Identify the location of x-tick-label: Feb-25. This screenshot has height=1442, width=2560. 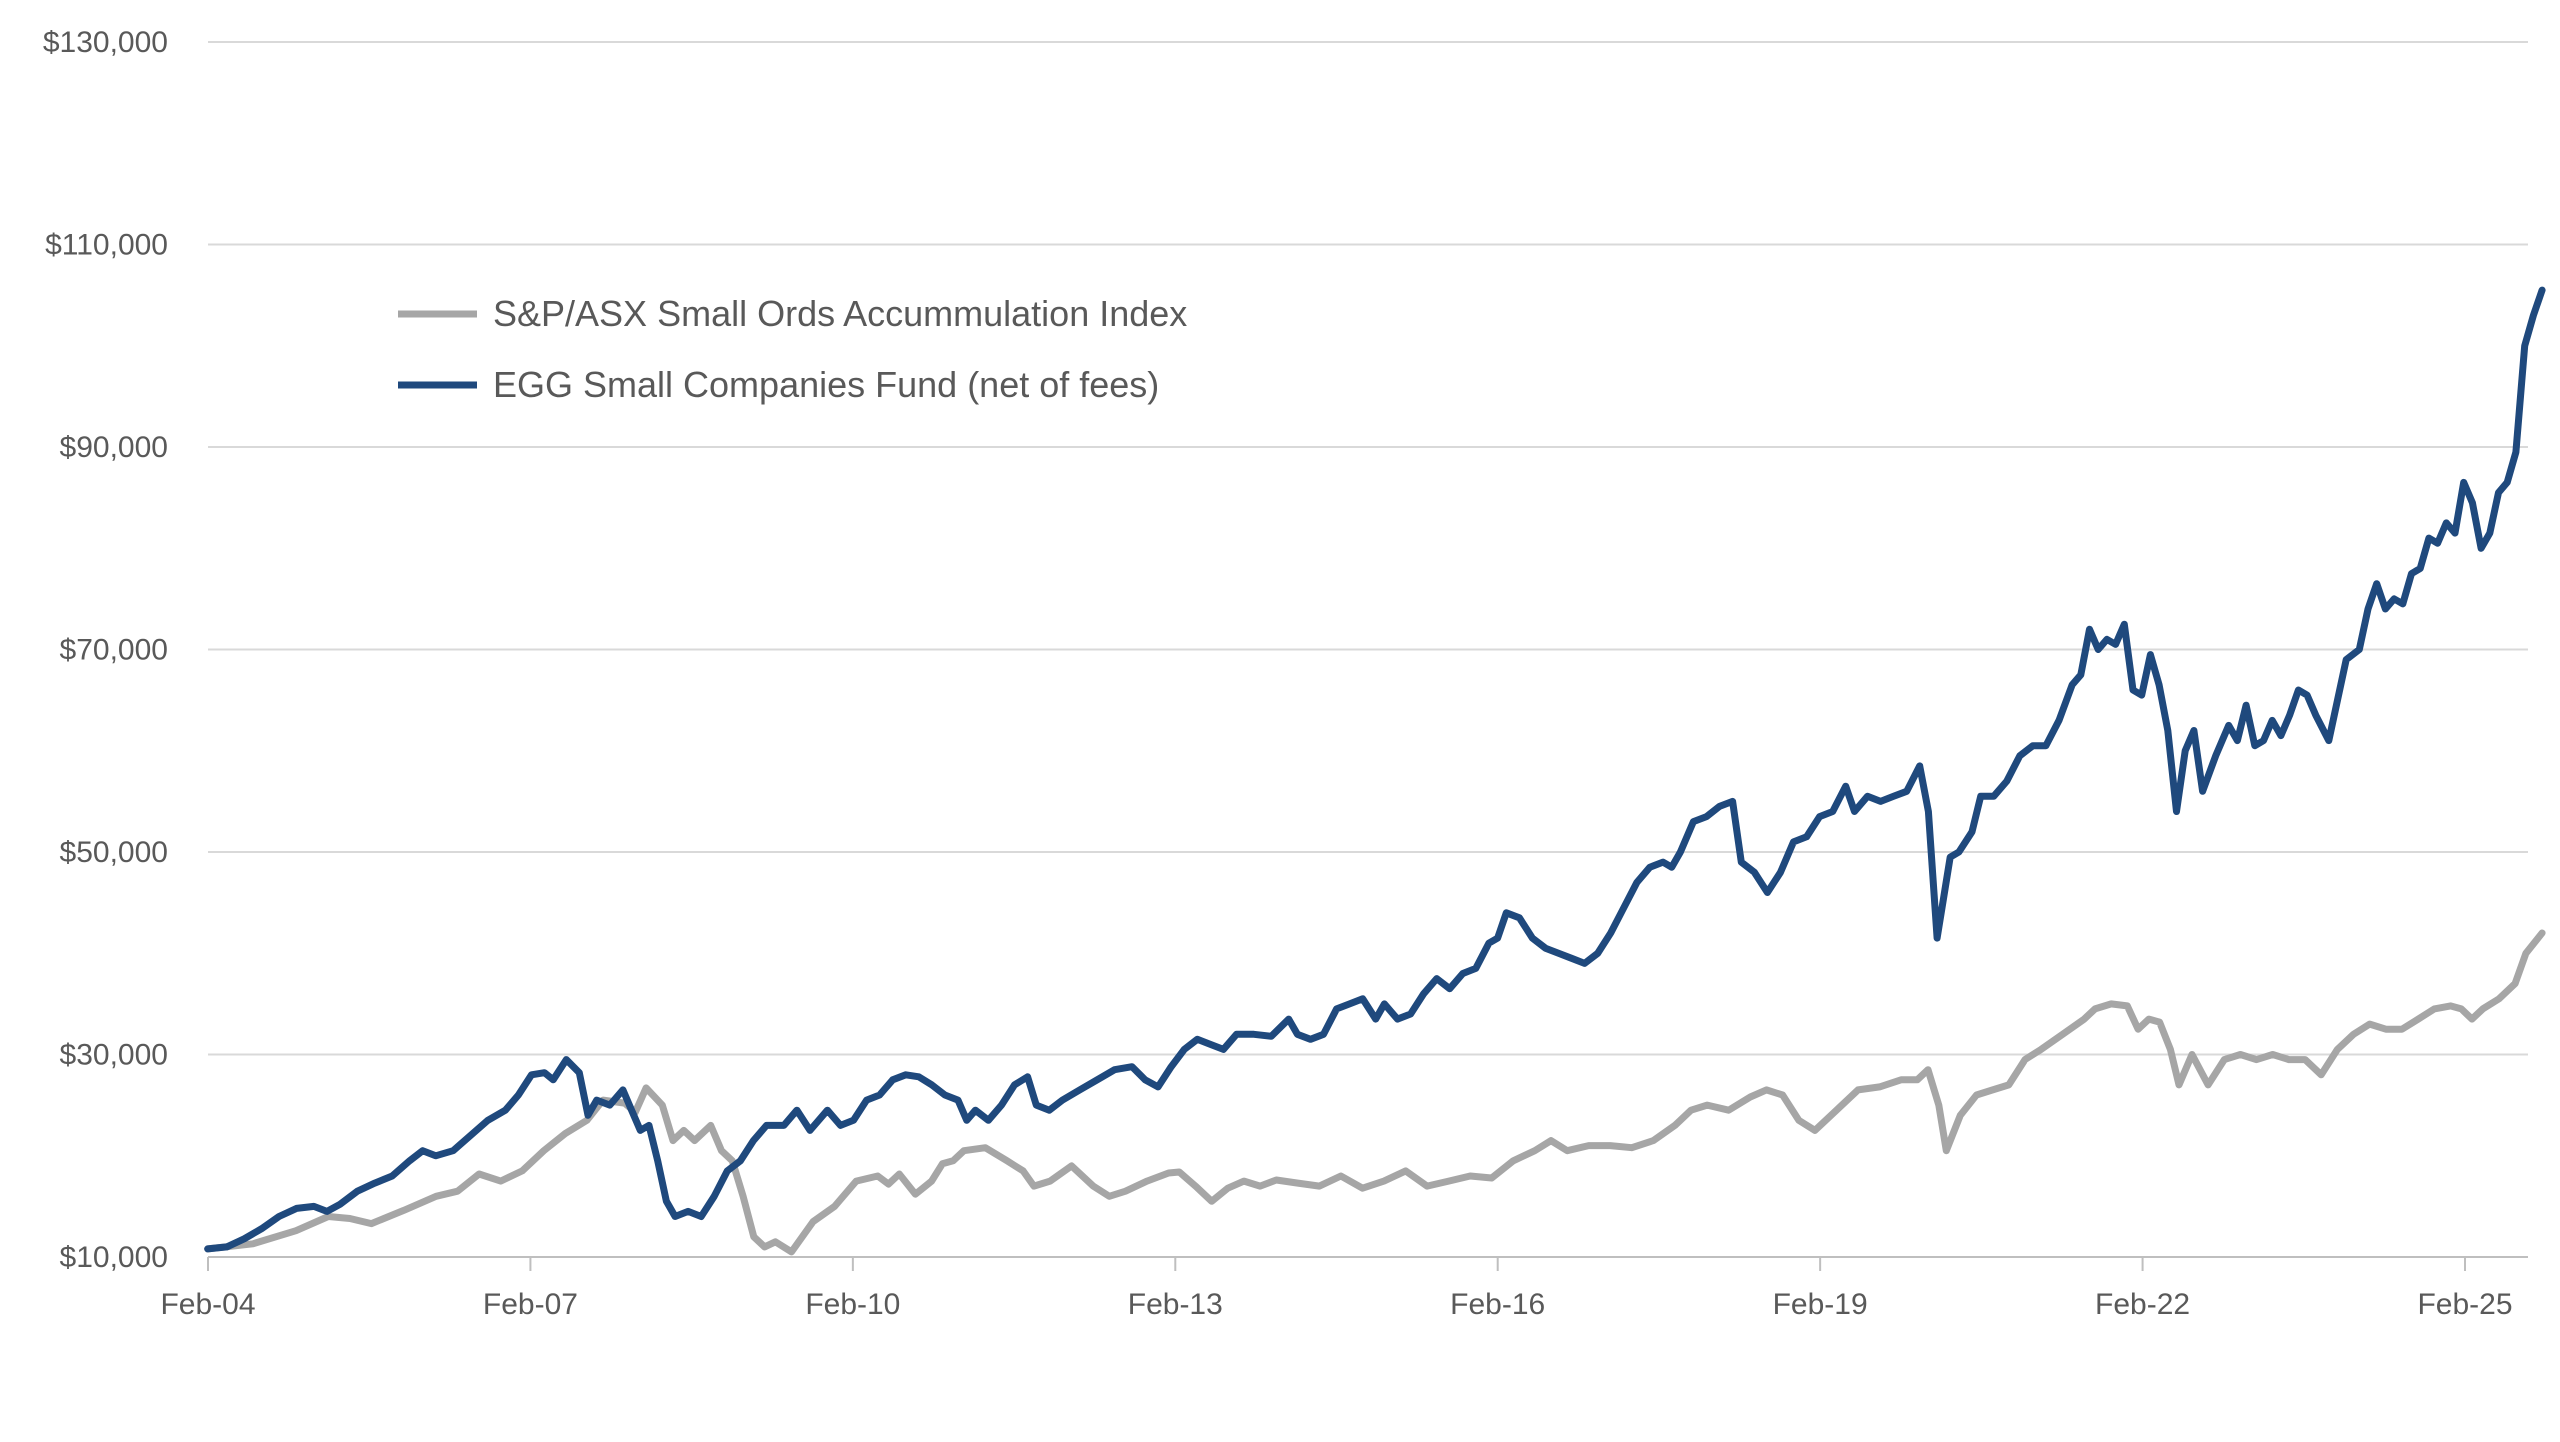
(2464, 1304).